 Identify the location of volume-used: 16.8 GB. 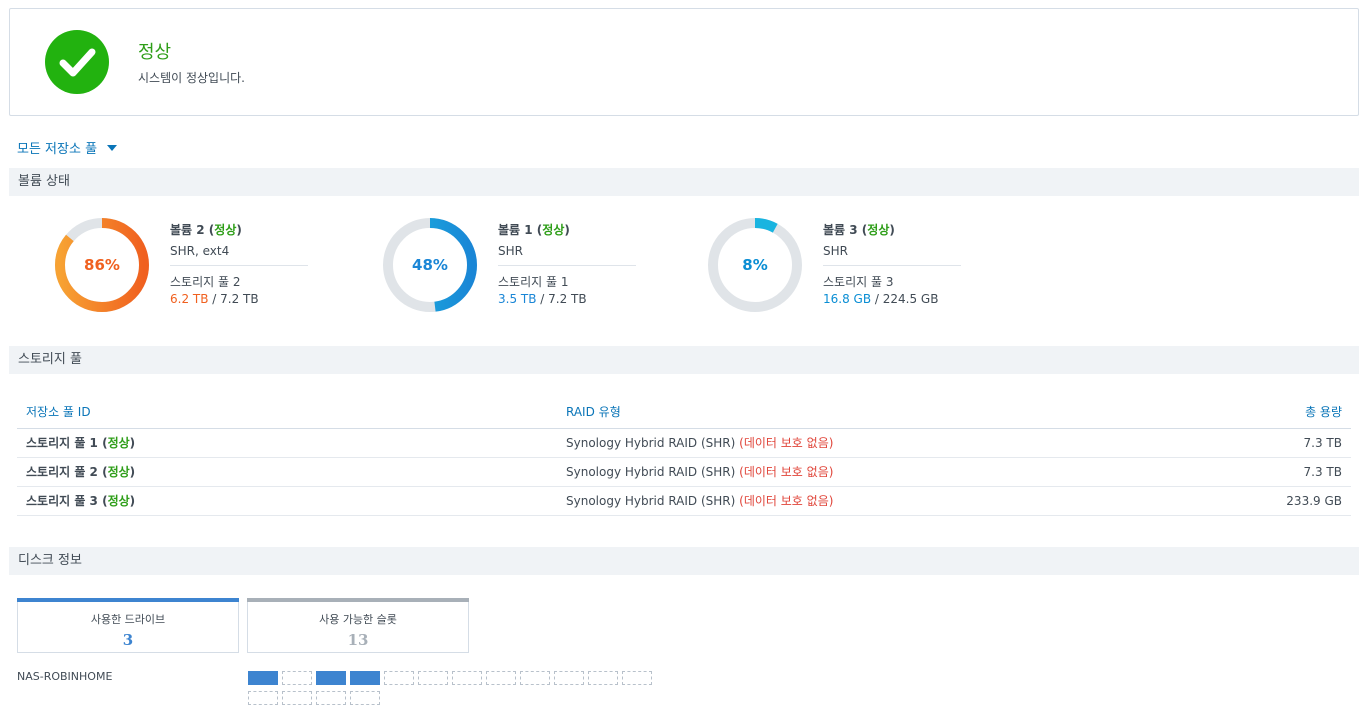
(847, 299).